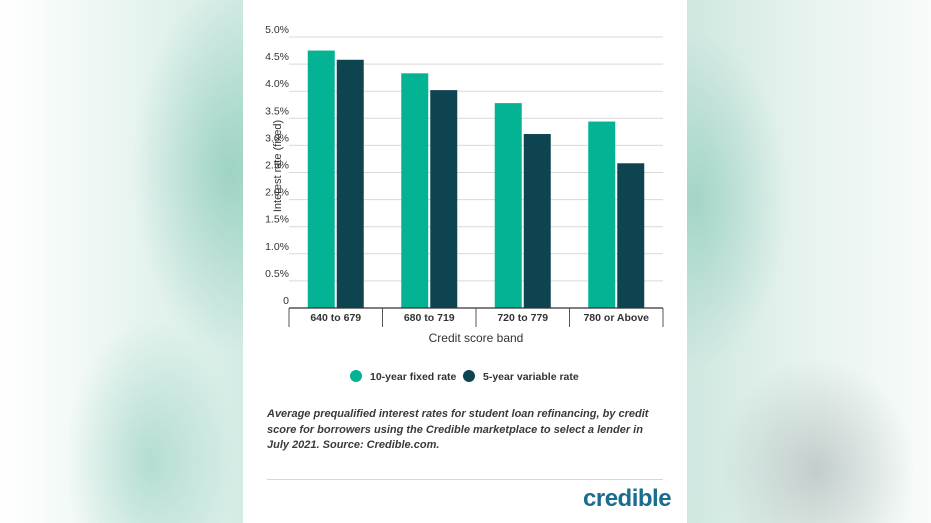 This screenshot has height=523, width=931. Describe the element at coordinates (476, 338) in the screenshot. I see `x-axis-label: Credit score band` at that location.